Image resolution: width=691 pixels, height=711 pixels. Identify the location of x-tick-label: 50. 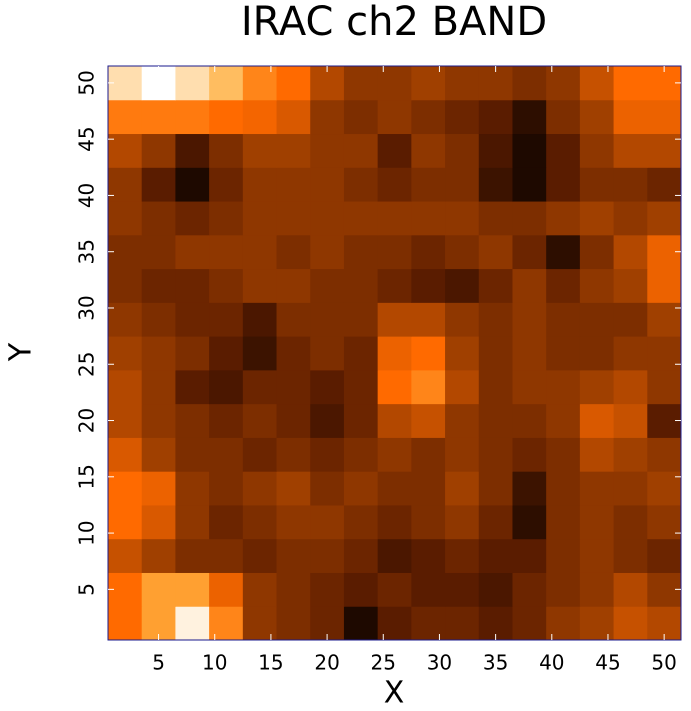
(663, 663).